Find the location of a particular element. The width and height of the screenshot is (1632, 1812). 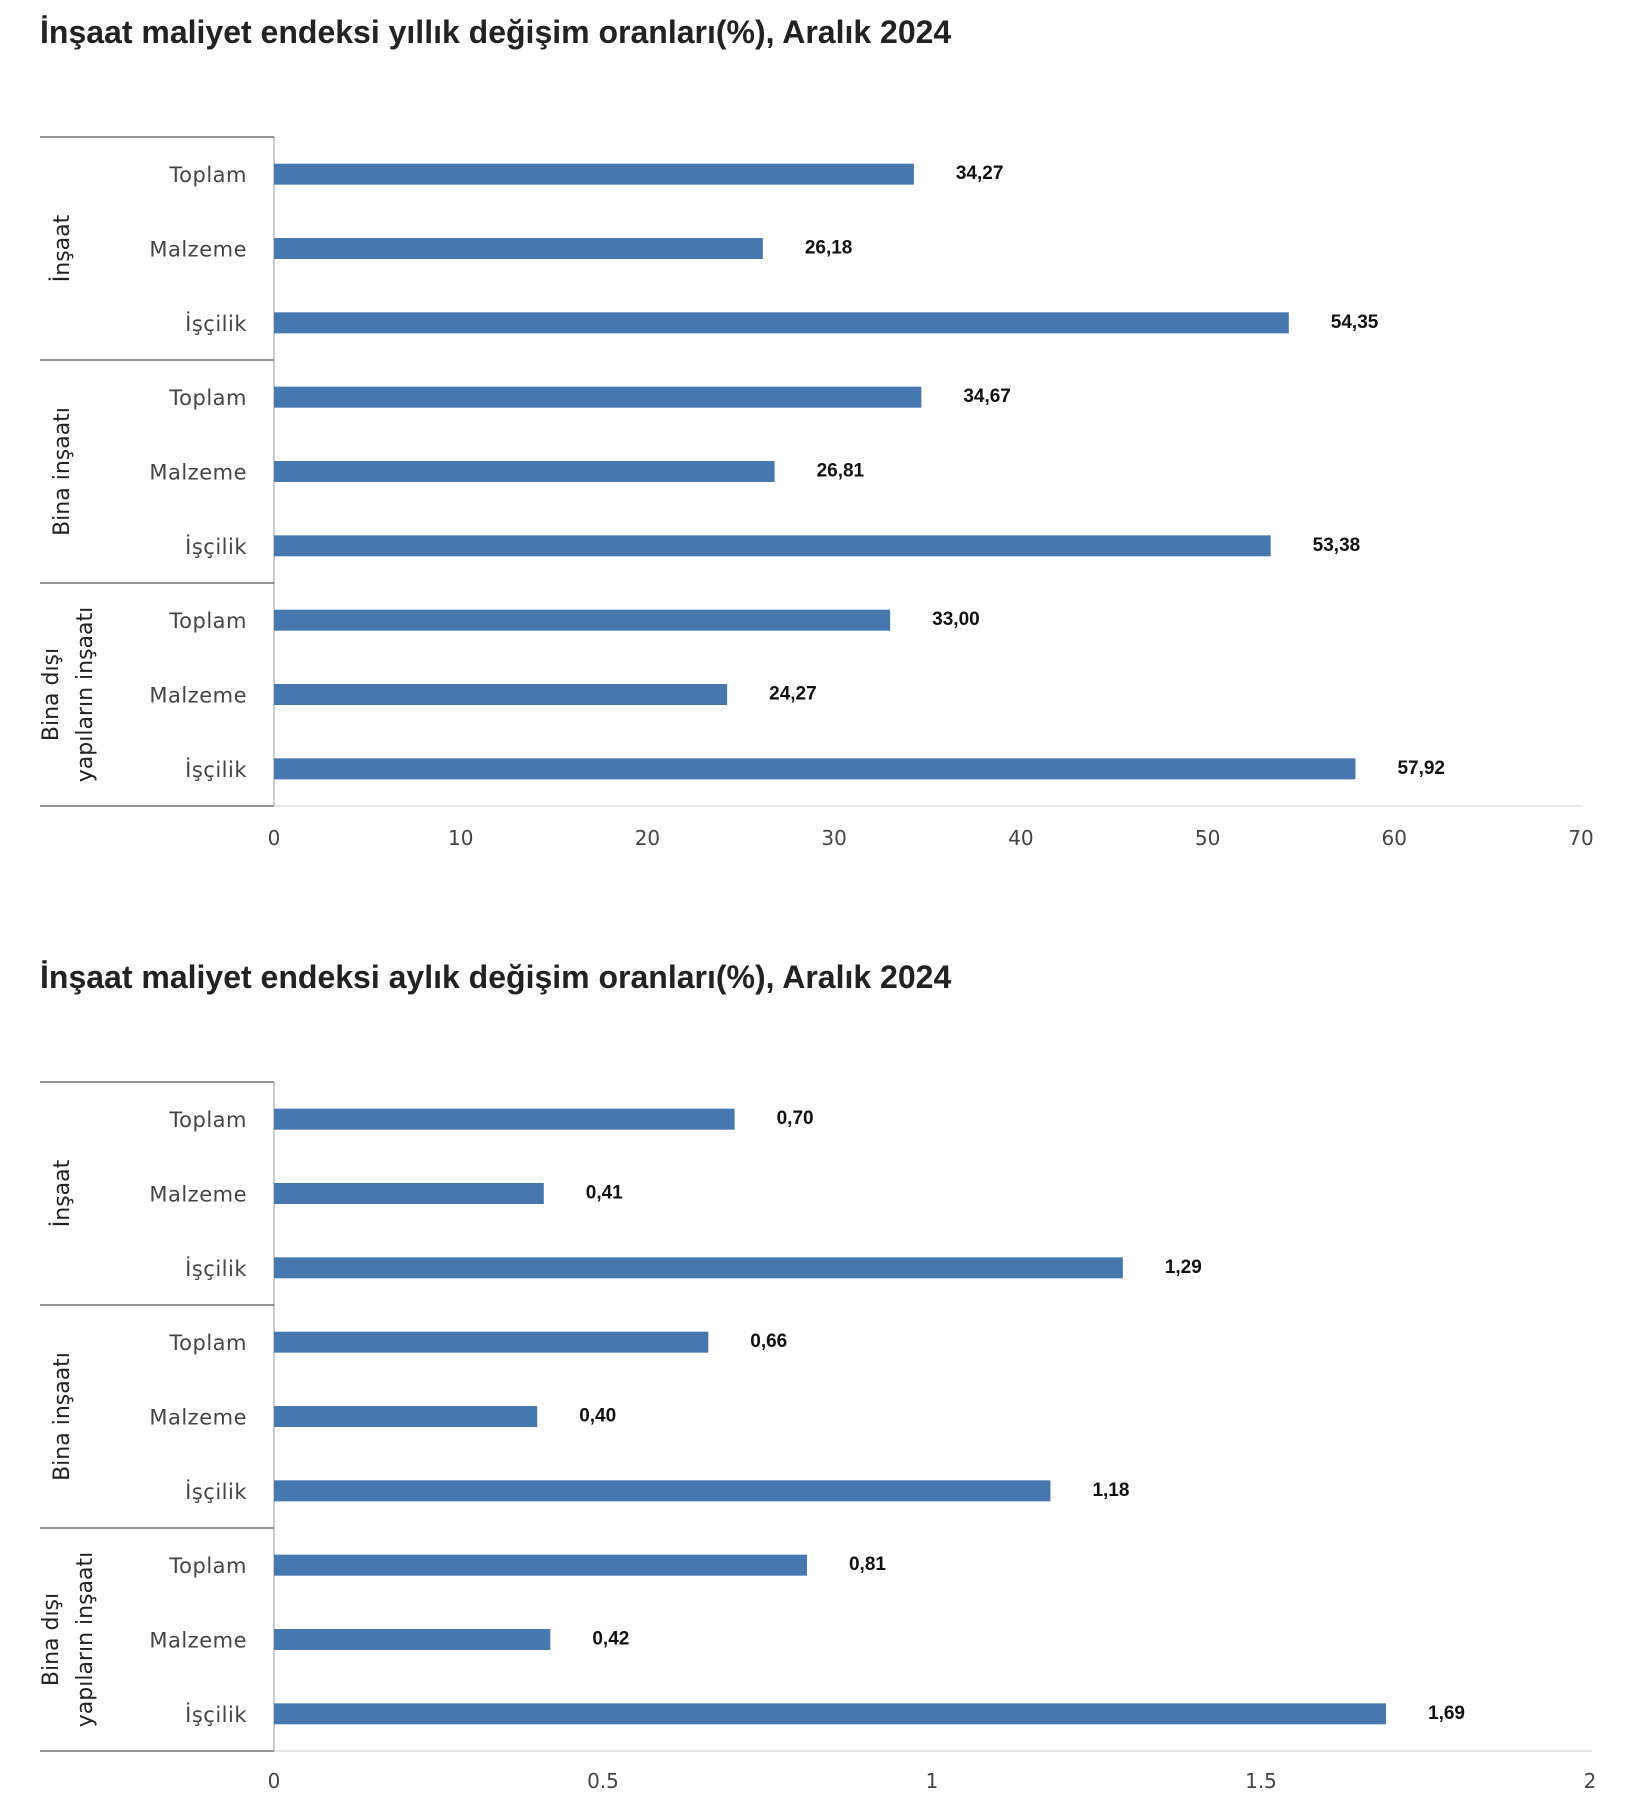

data-label: 26,18 is located at coordinates (829, 248).